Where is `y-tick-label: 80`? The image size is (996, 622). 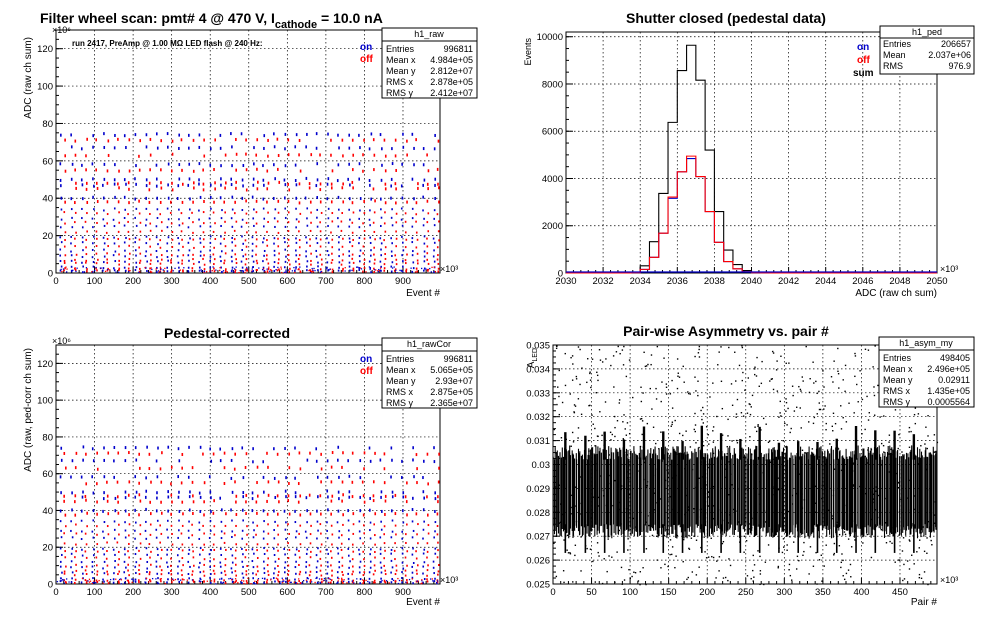
y-tick-label: 80 is located at coordinates (47, 124).